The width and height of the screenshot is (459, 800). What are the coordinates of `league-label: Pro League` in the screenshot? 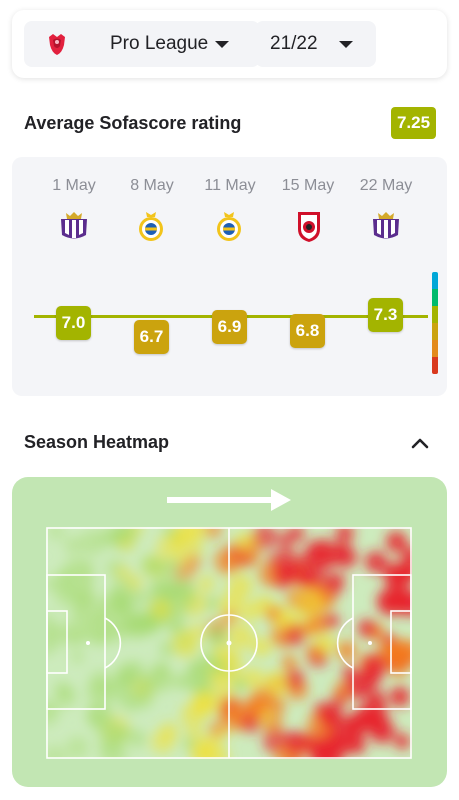 It's located at (159, 43).